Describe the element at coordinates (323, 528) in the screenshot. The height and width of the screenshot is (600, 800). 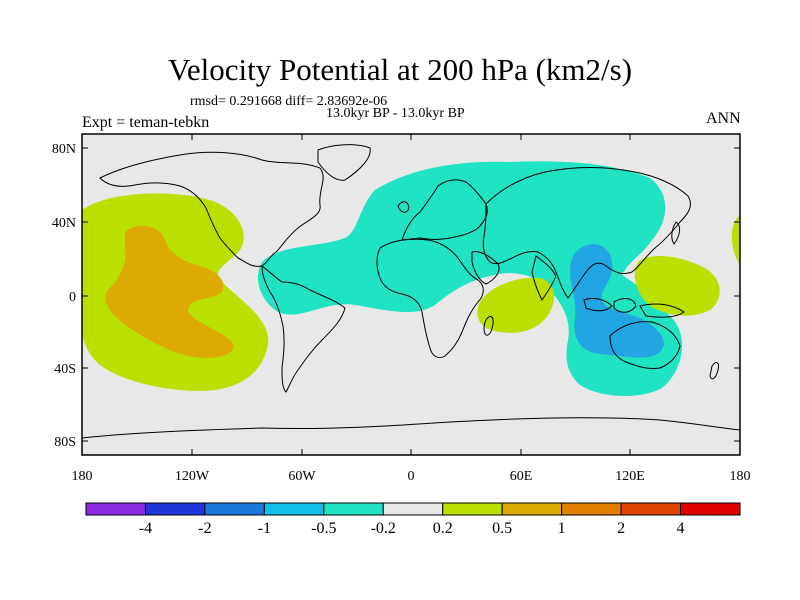
I see `colorbar-label: -0.5` at that location.